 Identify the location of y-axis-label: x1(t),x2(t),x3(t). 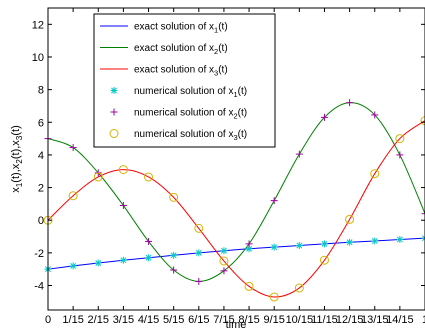
(17, 159).